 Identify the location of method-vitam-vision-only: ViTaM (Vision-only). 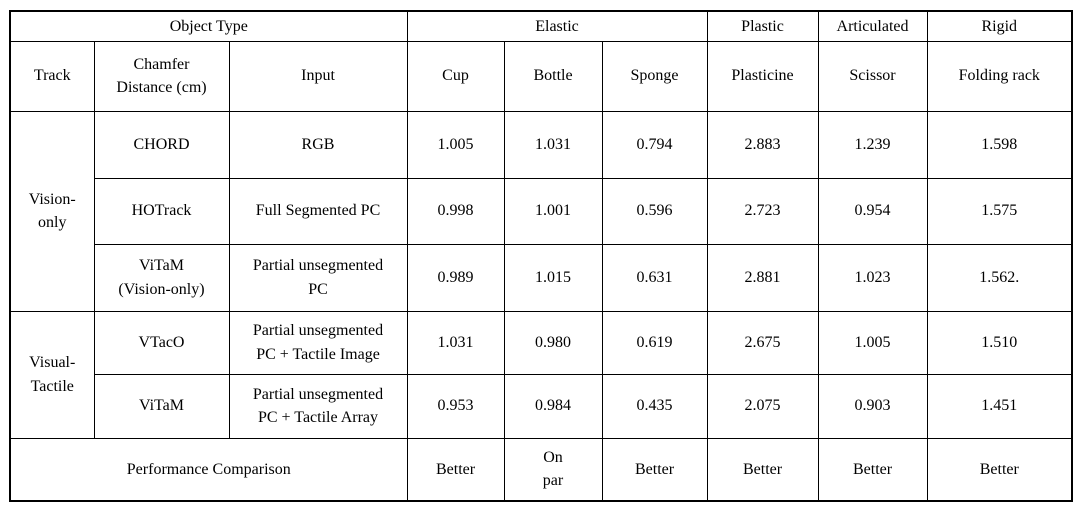
(161, 277).